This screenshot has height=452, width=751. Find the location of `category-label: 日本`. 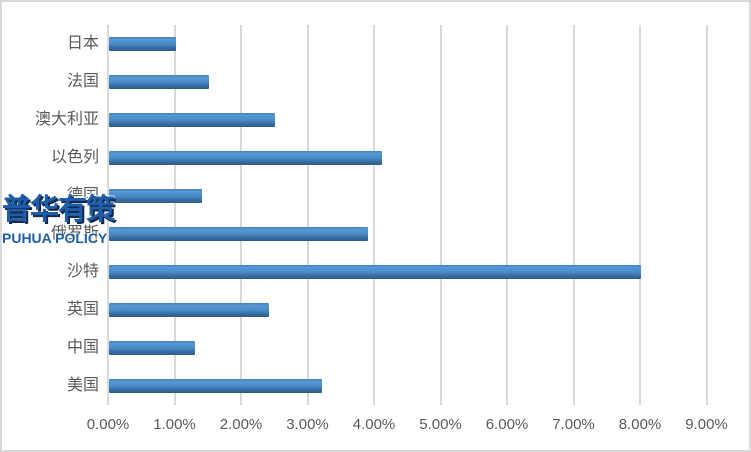

category-label: 日本 is located at coordinates (82, 43).